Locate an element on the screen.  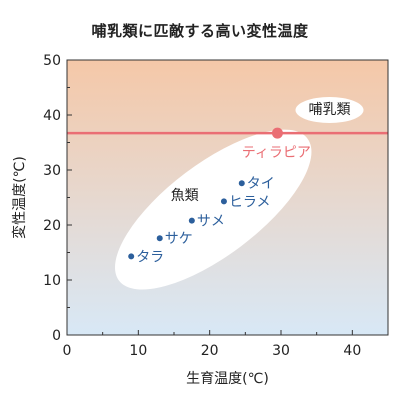
x-axis: 0 10 20 30 40 is located at coordinates (212, 344).